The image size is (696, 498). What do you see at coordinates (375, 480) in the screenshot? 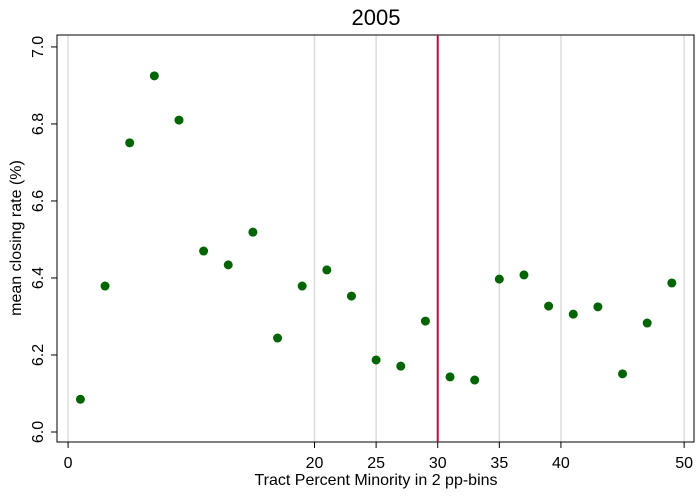
I see `x-axis-title: Tract Percent Minority in 2 pp-bins` at bounding box center [375, 480].